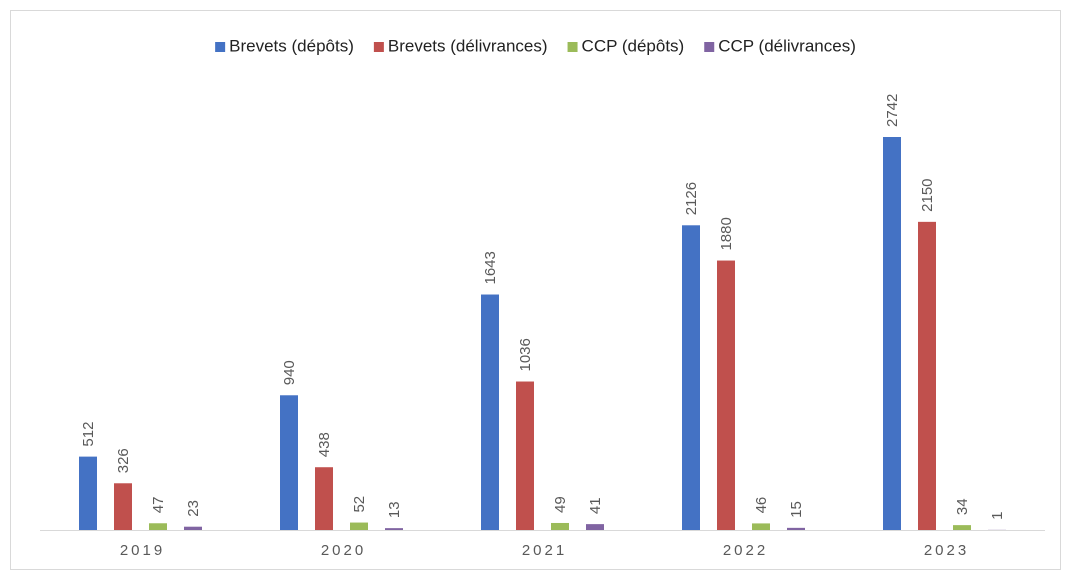  Describe the element at coordinates (595, 505) in the screenshot. I see `data-label: 41` at that location.